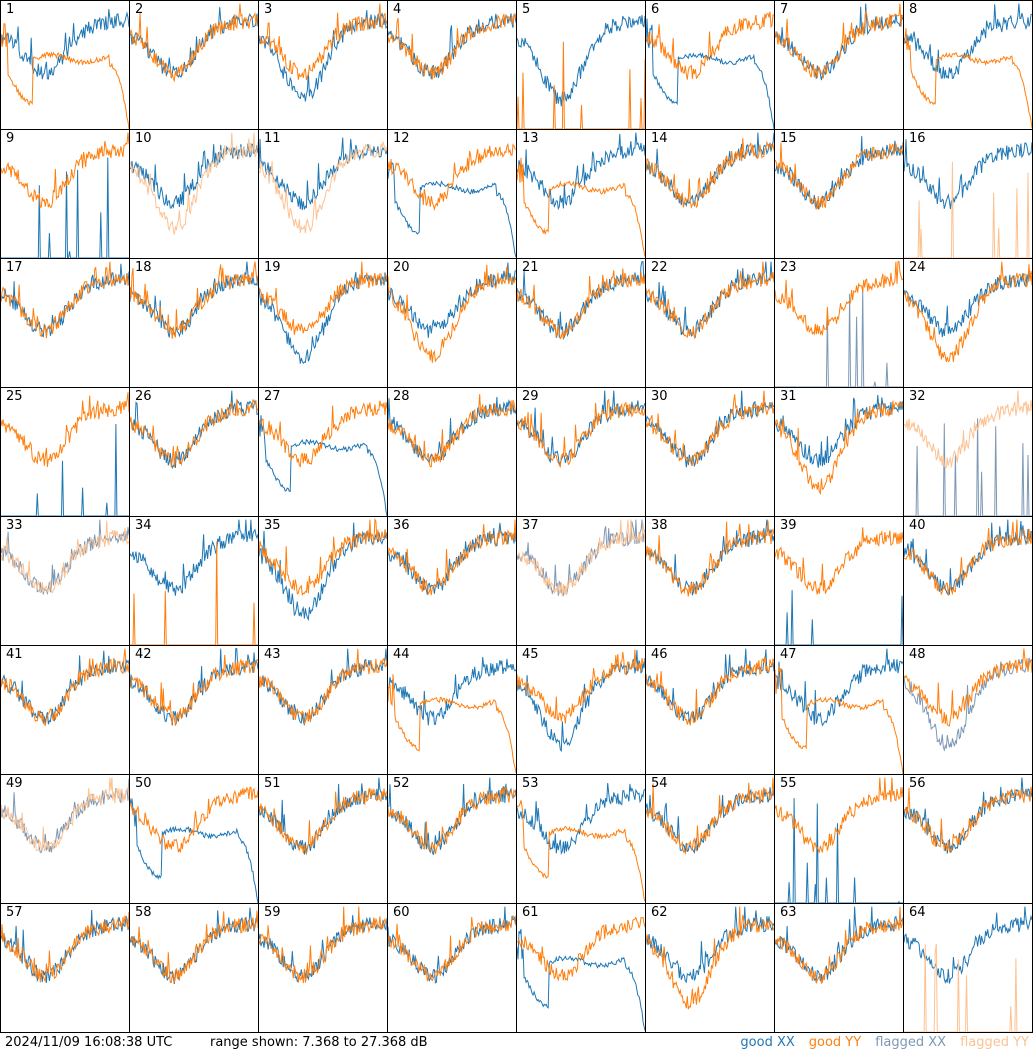  What do you see at coordinates (659, 525) in the screenshot?
I see `panel-label: 38` at bounding box center [659, 525].